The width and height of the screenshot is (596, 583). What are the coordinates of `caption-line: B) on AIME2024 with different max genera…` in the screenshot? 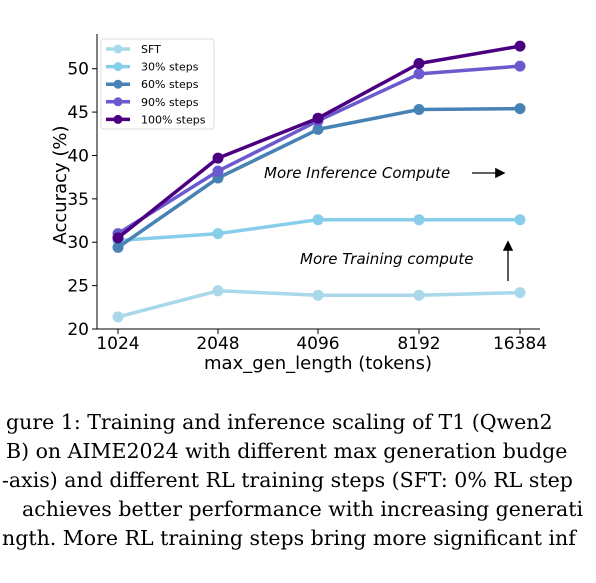 It's located at (287, 451).